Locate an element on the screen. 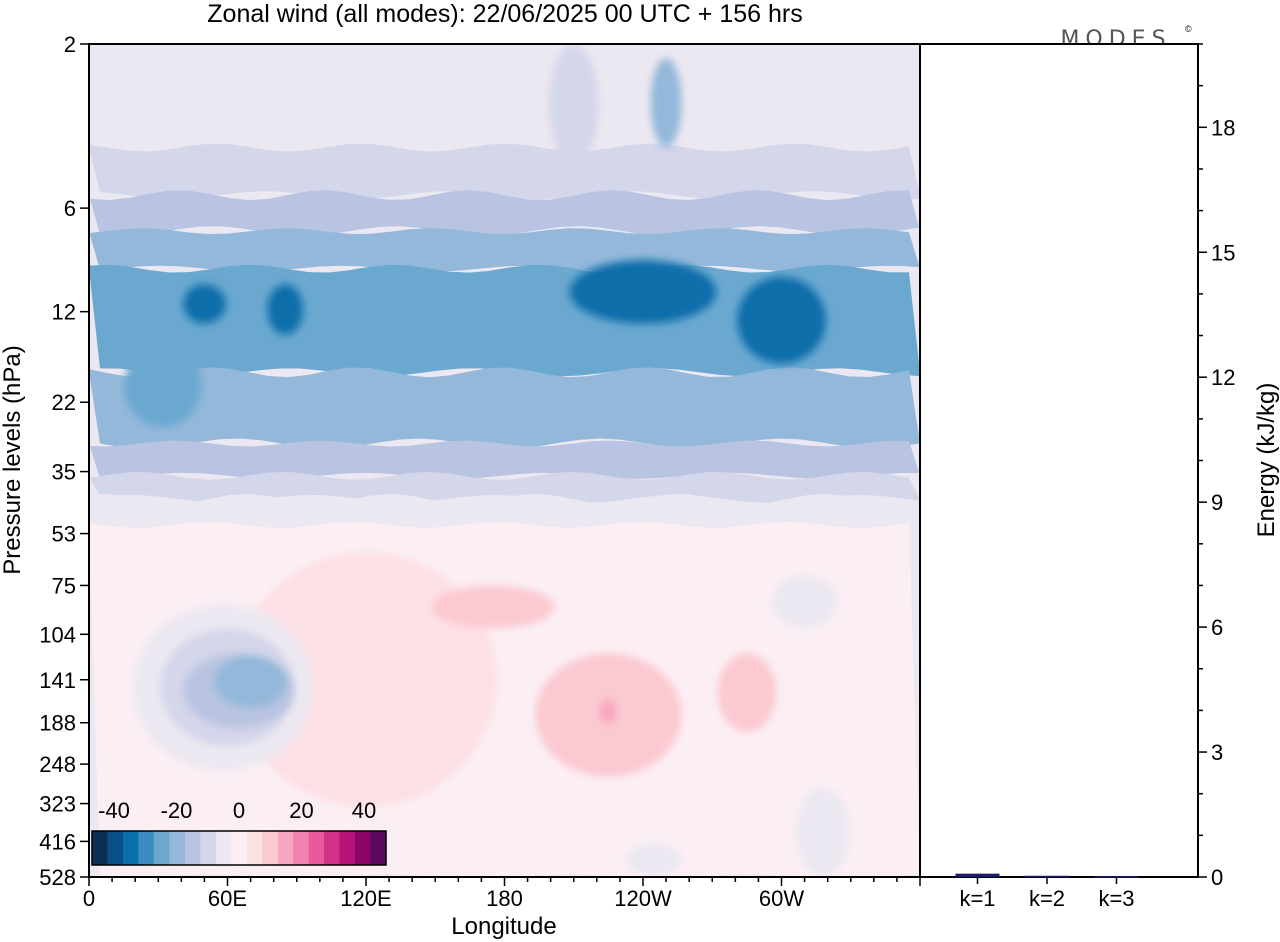  x-tick-label: 0 is located at coordinates (89, 898).